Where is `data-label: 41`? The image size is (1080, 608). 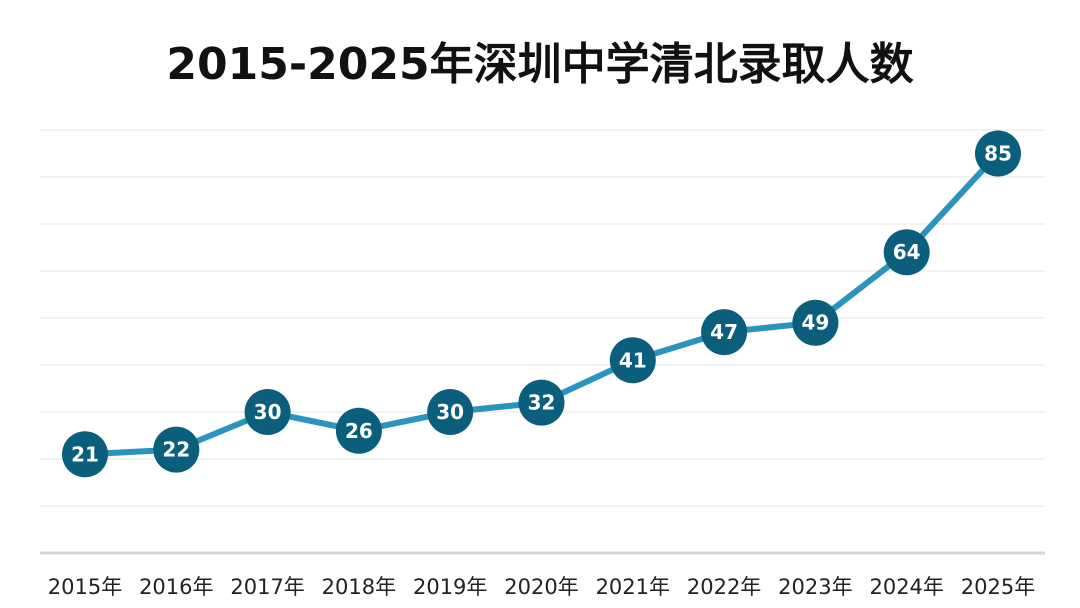 data-label: 41 is located at coordinates (633, 360).